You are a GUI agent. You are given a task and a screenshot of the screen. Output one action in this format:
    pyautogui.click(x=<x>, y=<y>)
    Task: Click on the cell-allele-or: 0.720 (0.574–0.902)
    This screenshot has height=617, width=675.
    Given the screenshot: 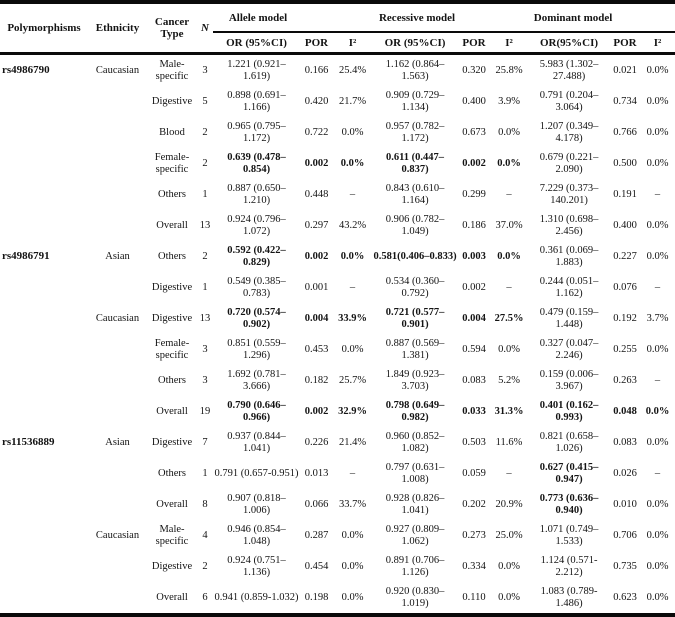 What is the action you would take?
    pyautogui.click(x=256, y=318)
    